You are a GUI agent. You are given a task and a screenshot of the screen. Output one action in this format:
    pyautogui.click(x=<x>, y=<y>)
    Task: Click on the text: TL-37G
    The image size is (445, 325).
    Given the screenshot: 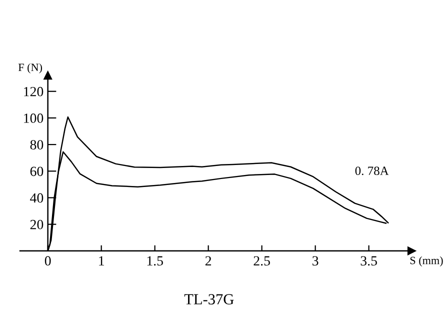 What is the action you would take?
    pyautogui.click(x=209, y=299)
    